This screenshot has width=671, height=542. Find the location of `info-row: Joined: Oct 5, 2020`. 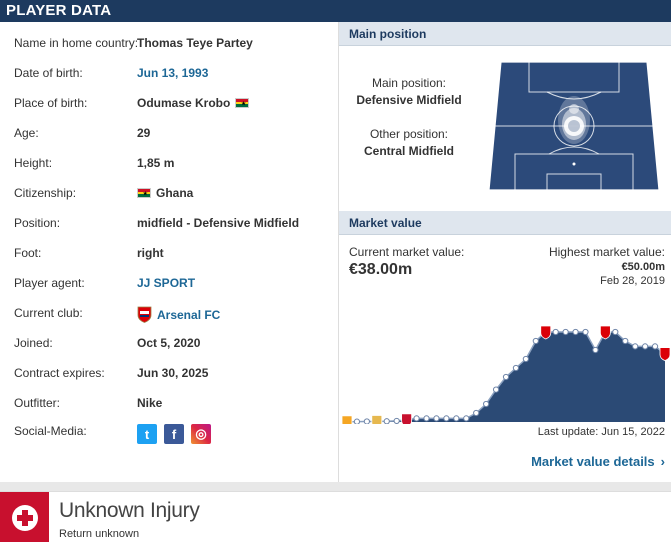

info-row: Joined: Oct 5, 2020 is located at coordinates (174, 344).